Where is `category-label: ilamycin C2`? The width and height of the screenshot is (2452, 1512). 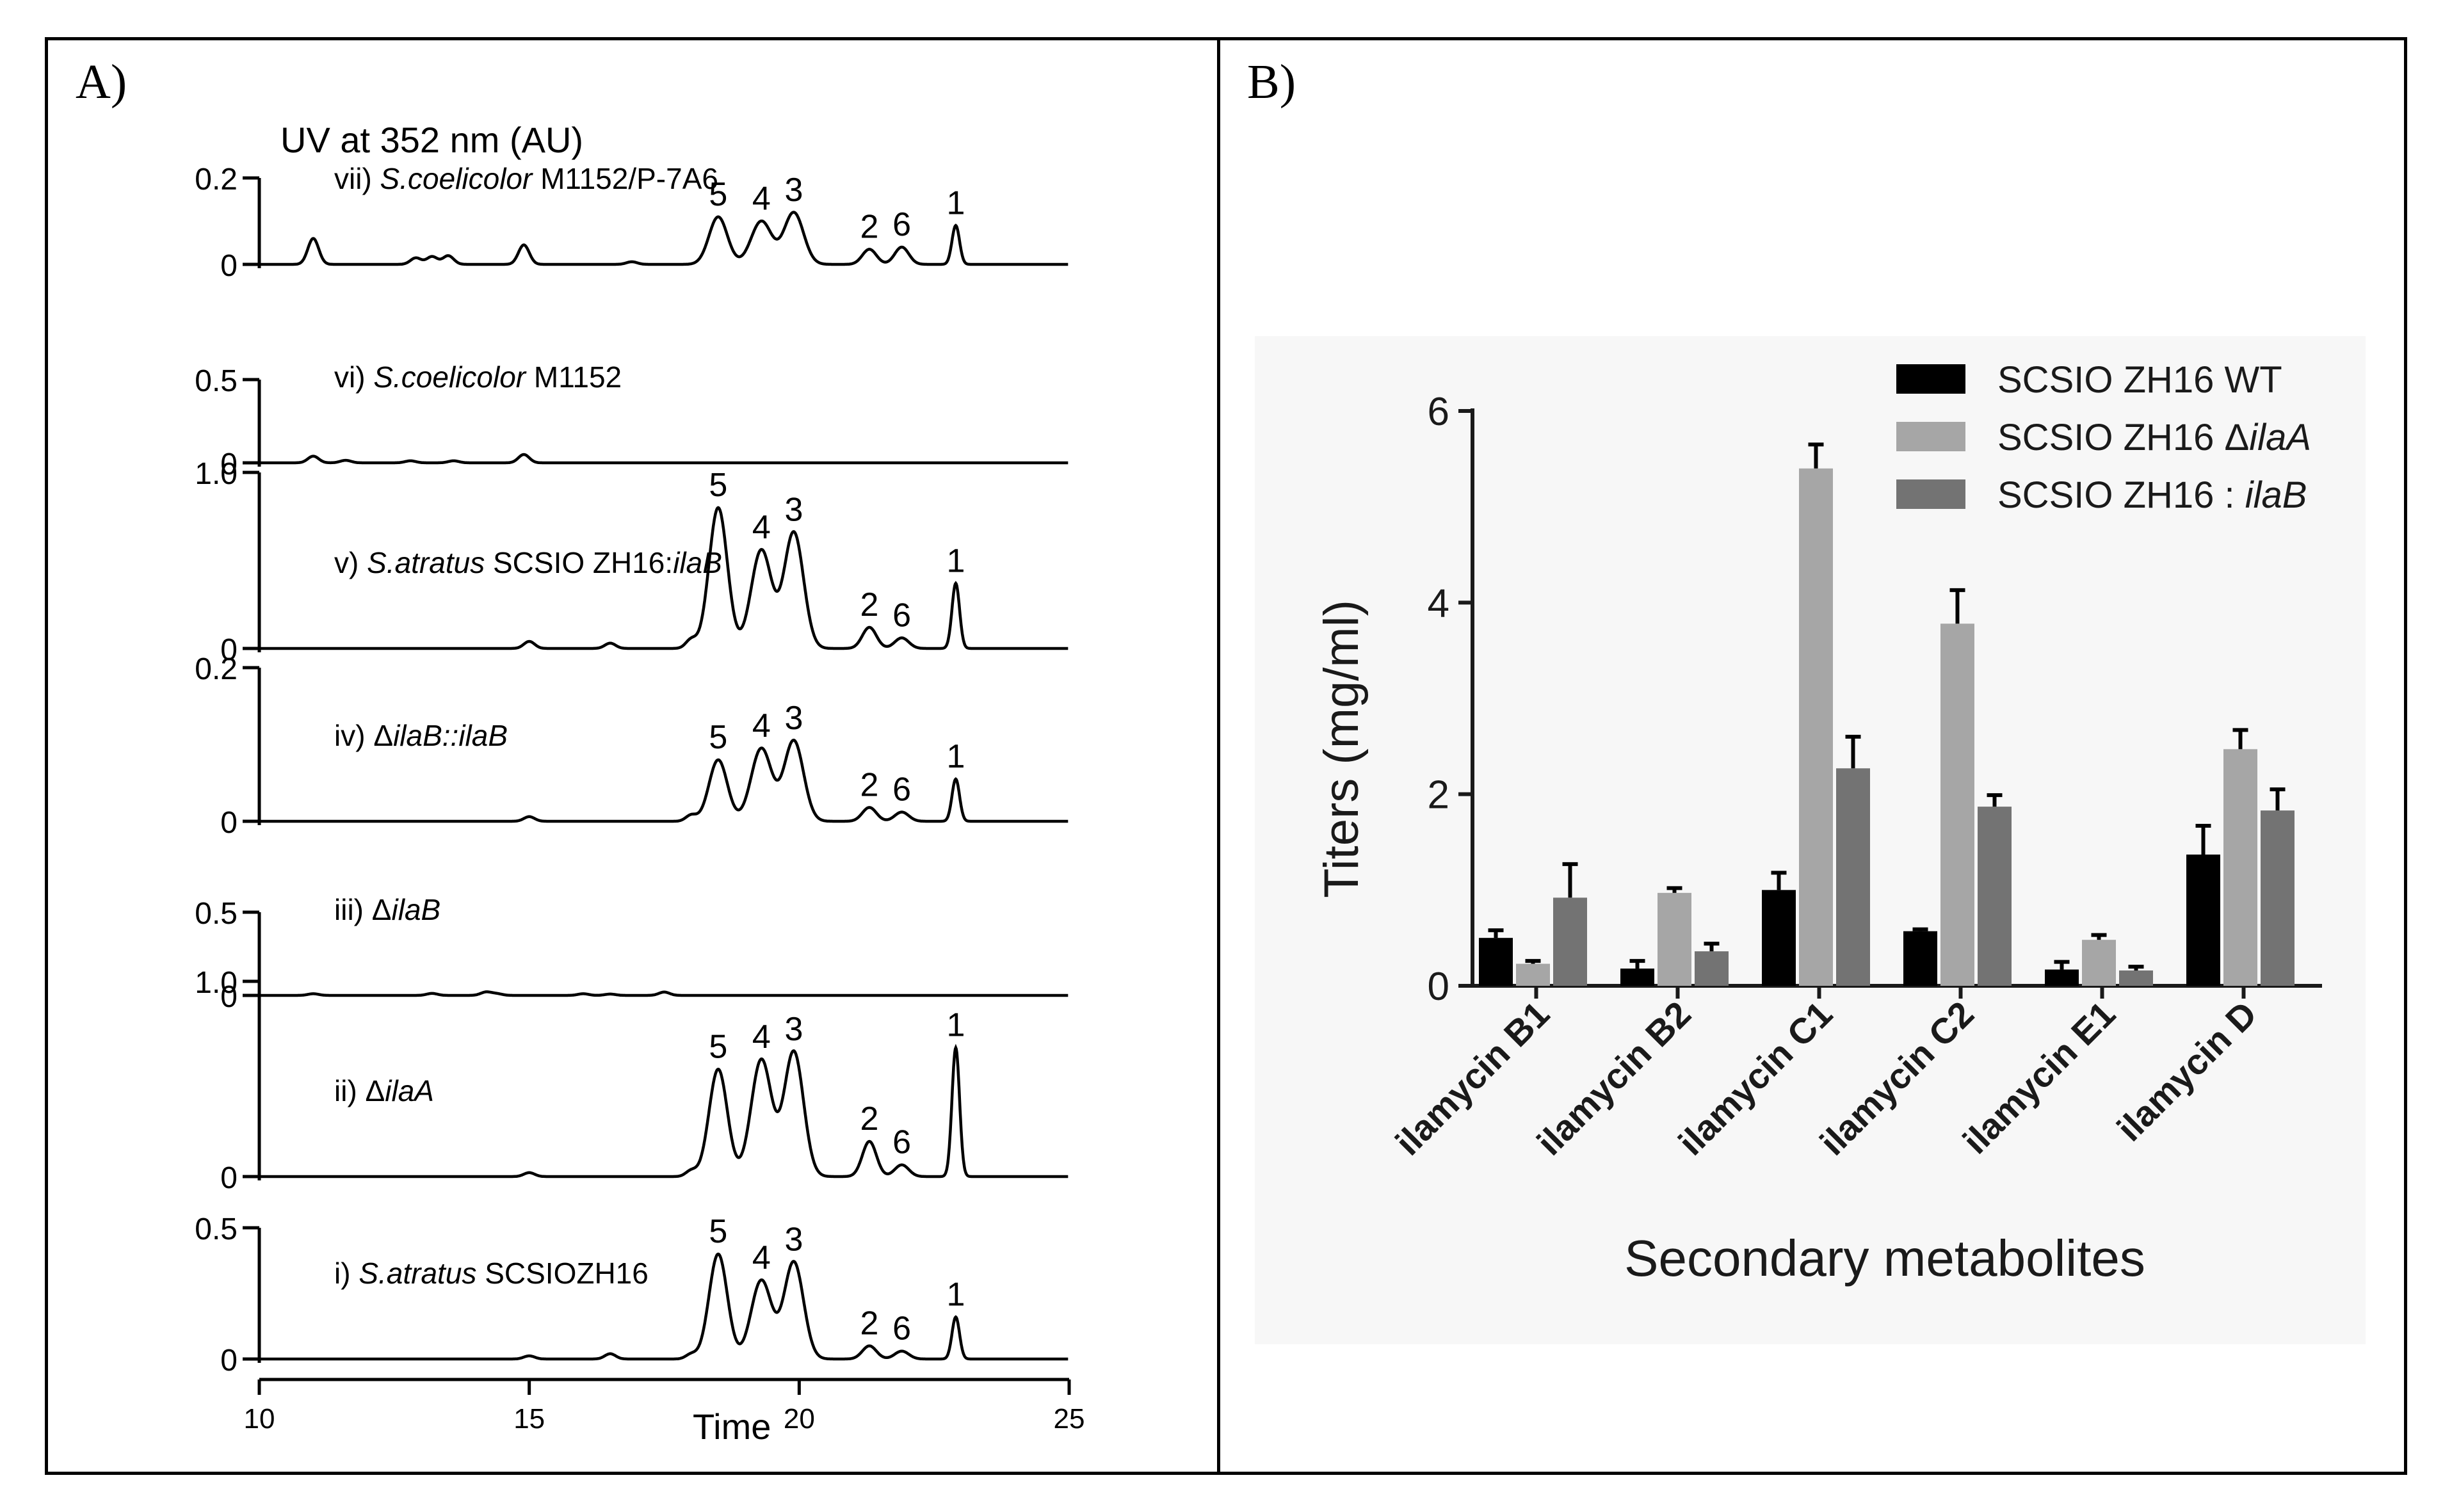 category-label: ilamycin C2 is located at coordinates (1896, 1078).